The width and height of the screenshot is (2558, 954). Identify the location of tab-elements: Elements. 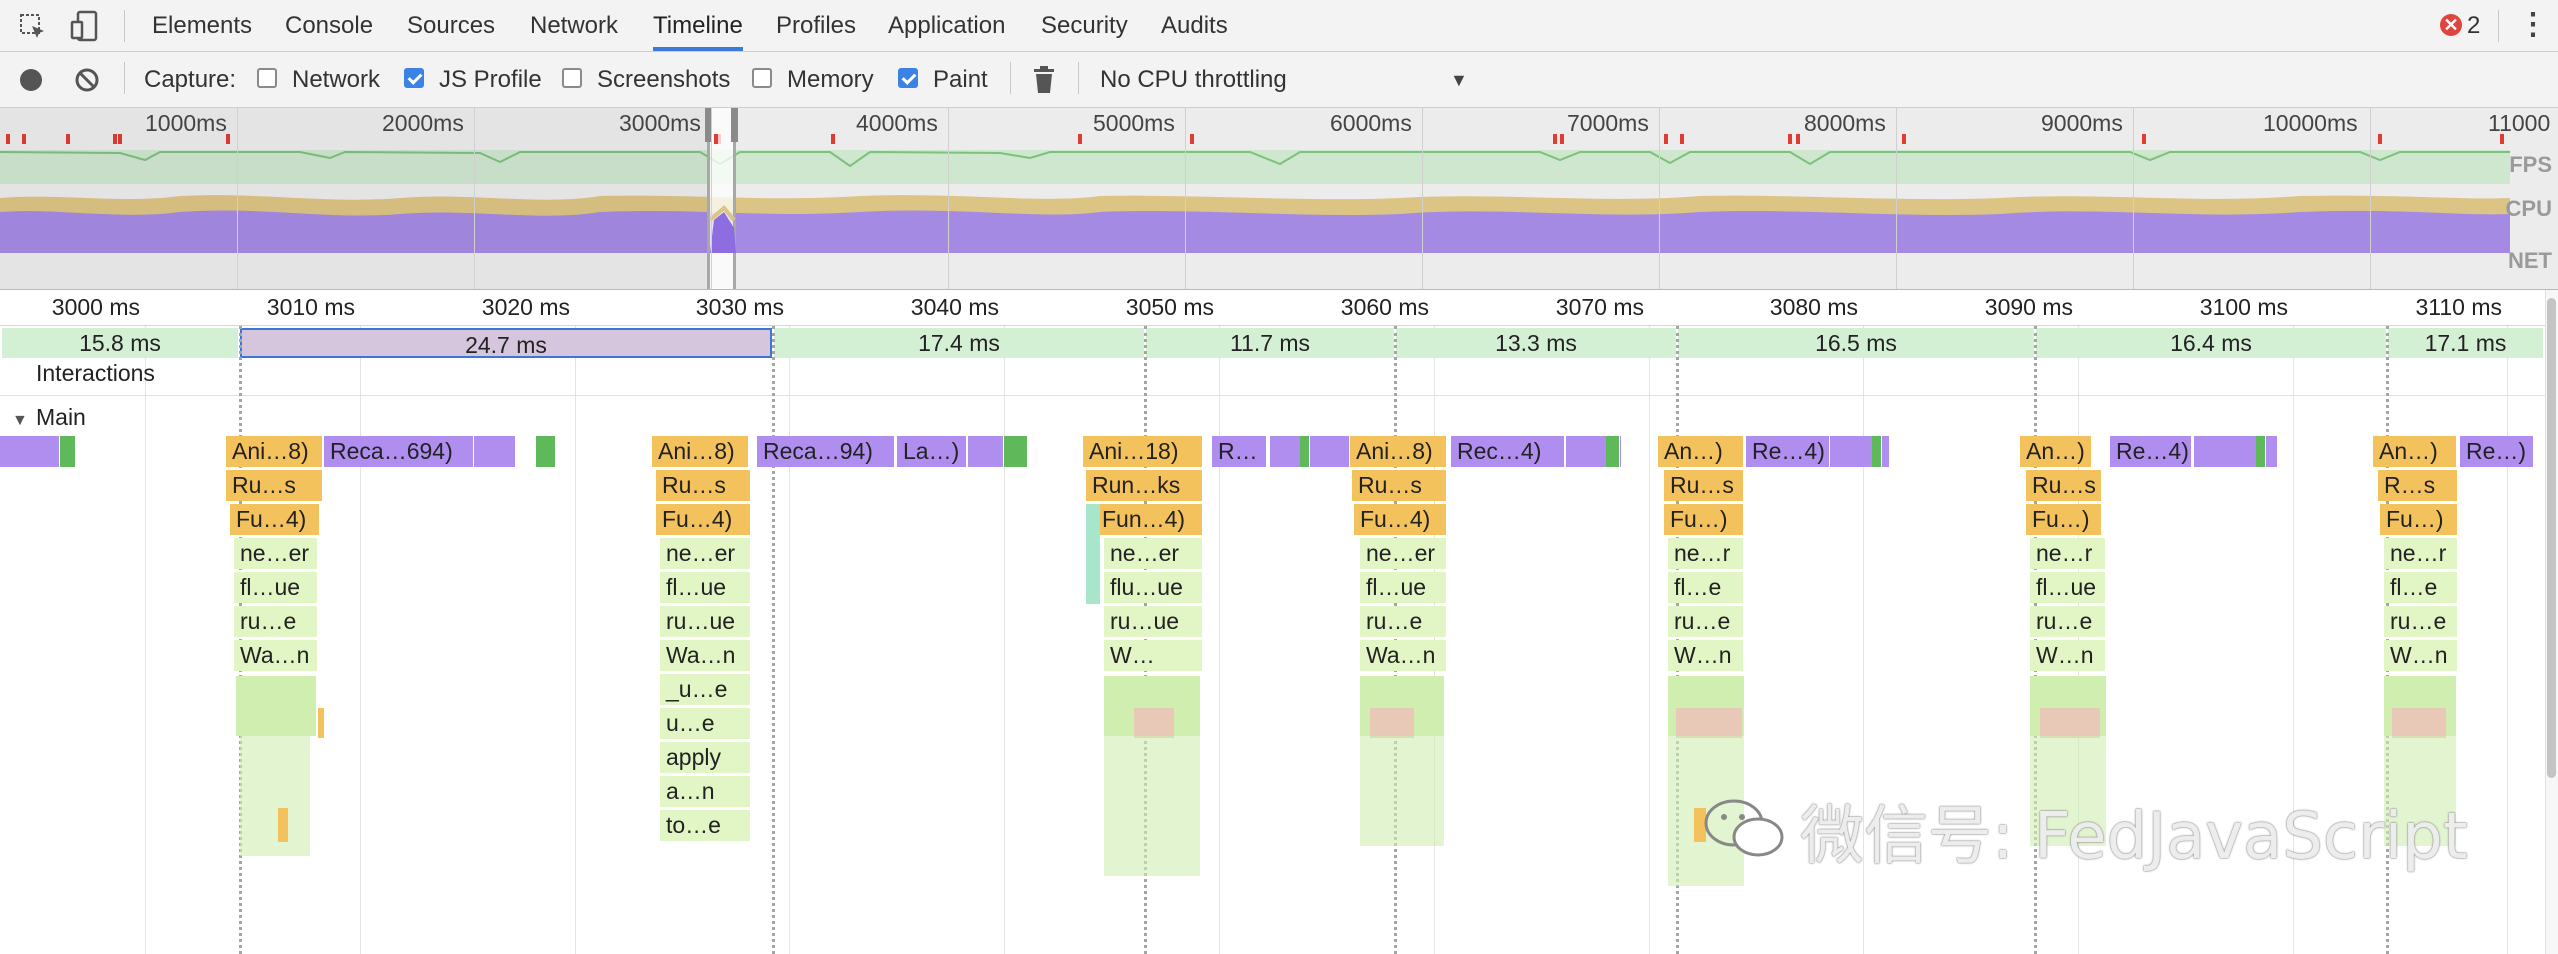
(202, 25).